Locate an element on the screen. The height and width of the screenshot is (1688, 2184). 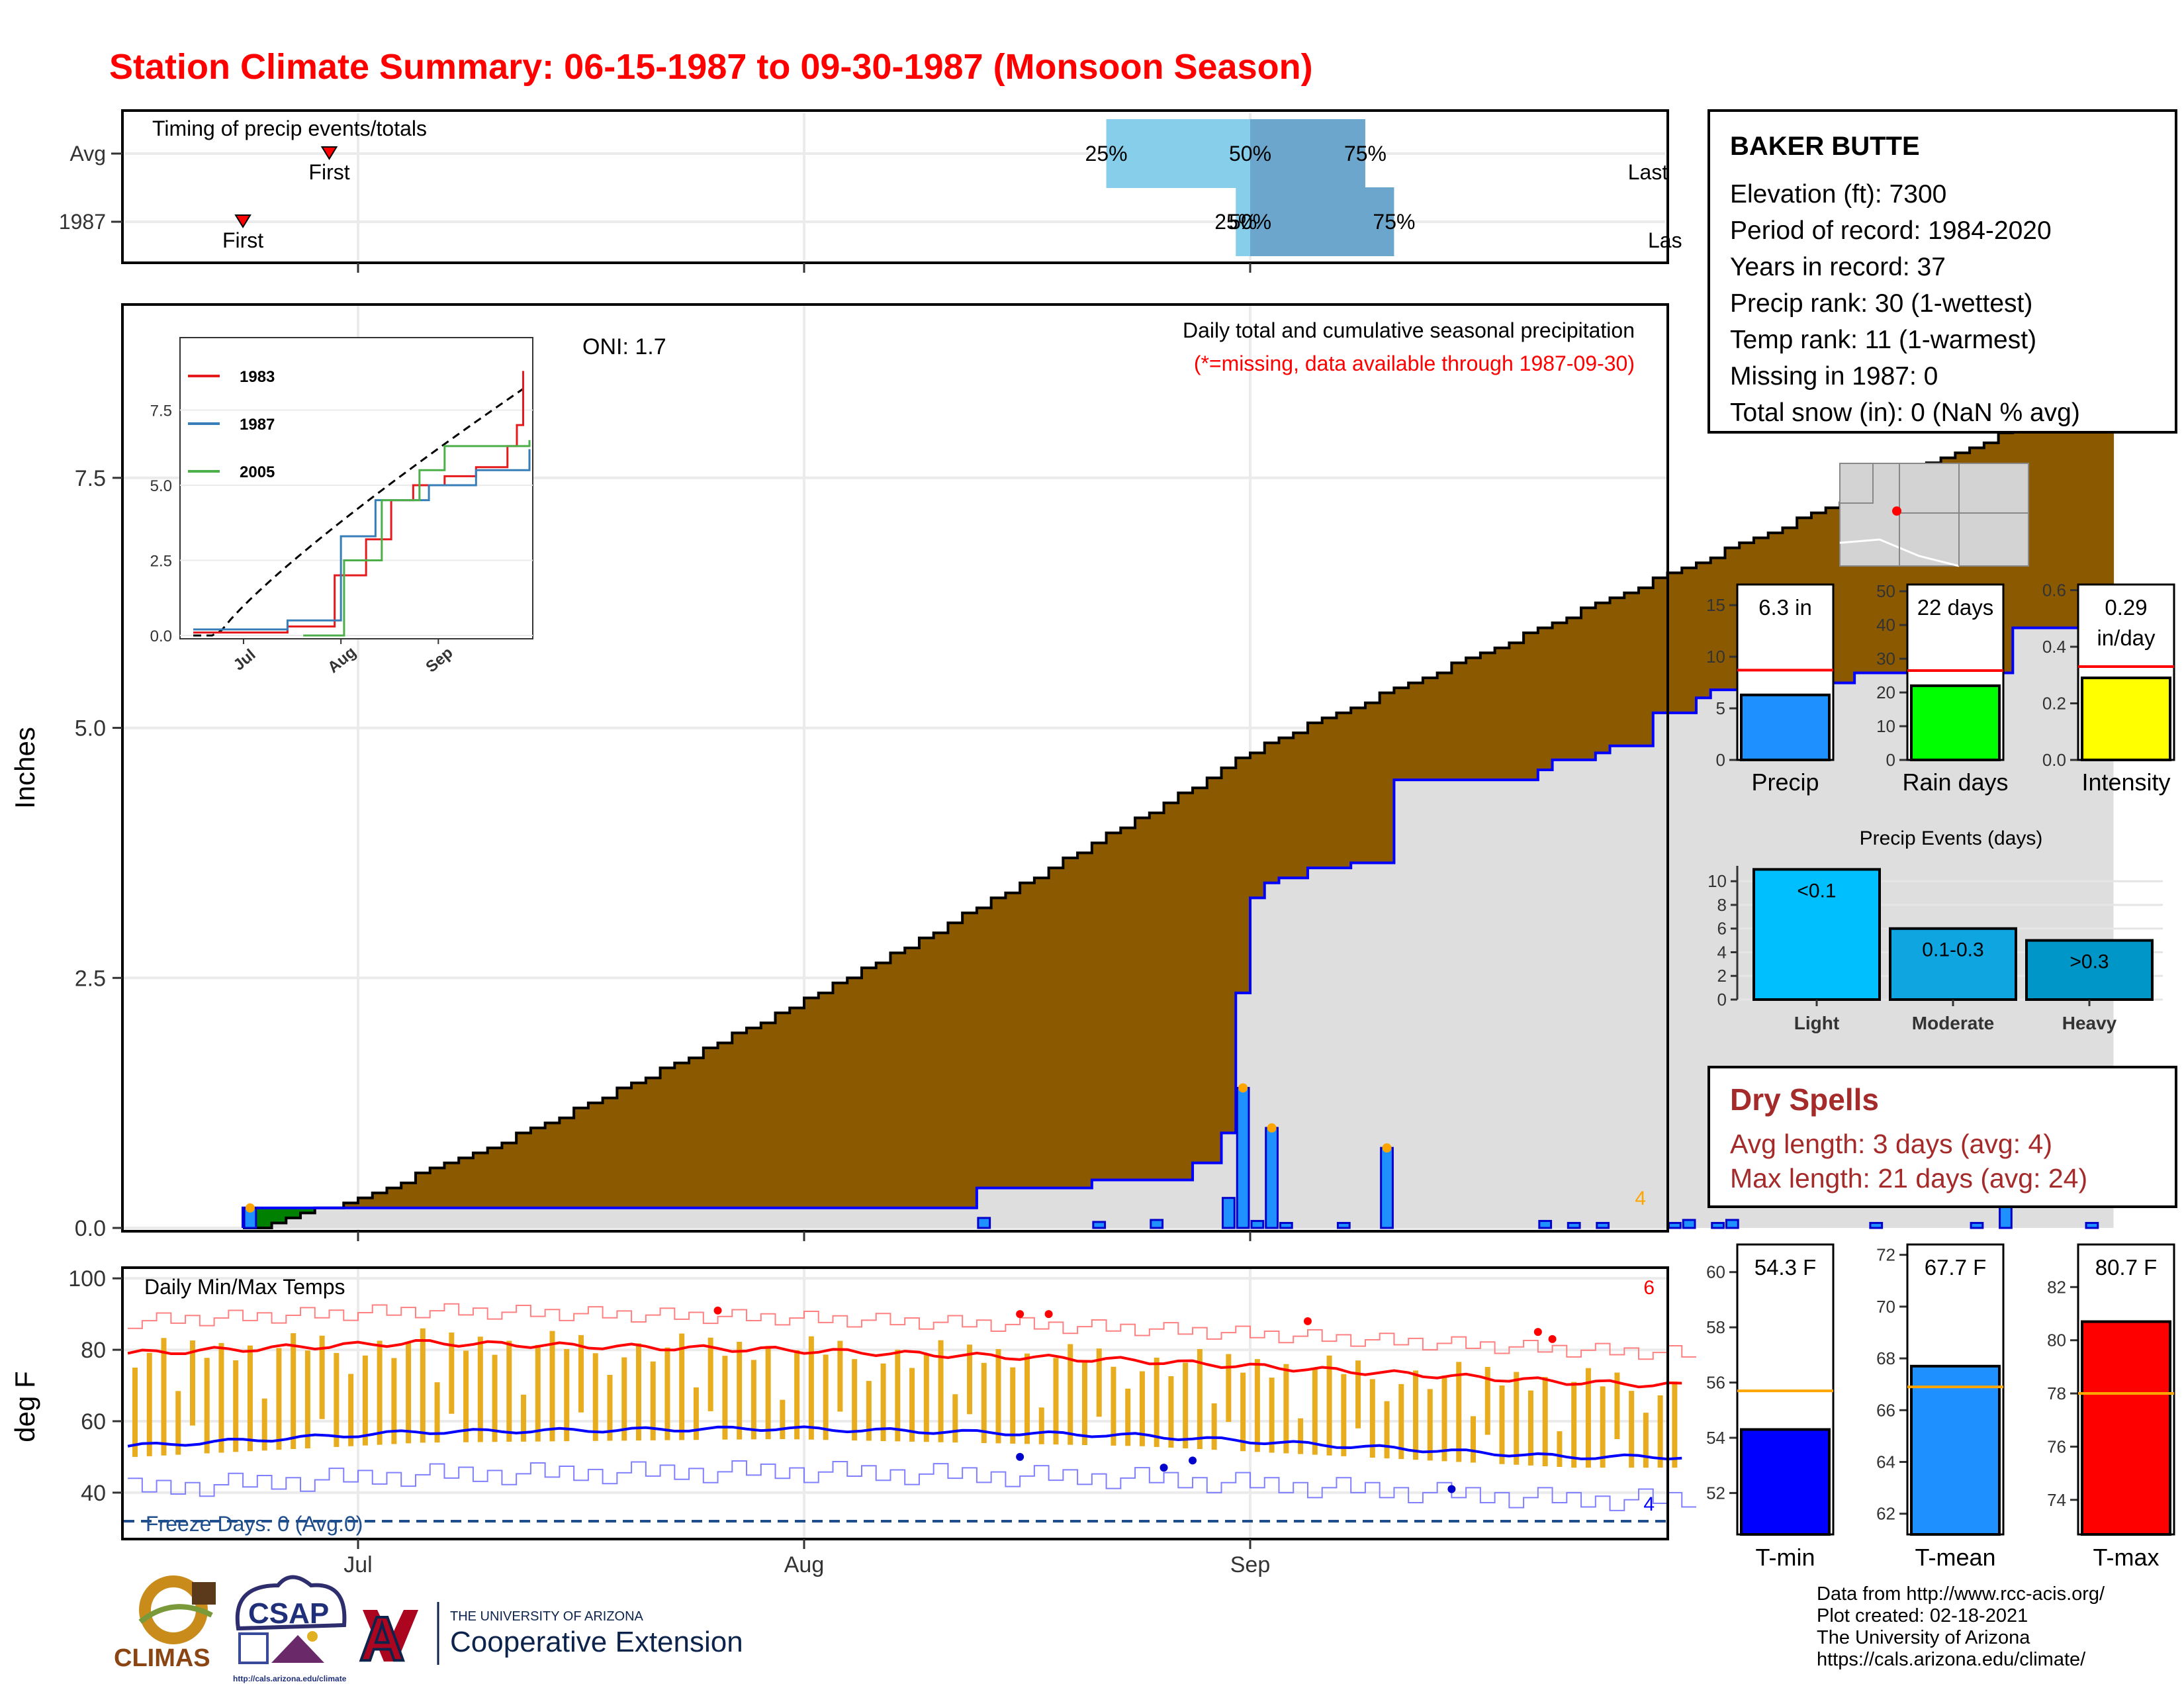
events-y-tick-label: 0 is located at coordinates (1722, 999).